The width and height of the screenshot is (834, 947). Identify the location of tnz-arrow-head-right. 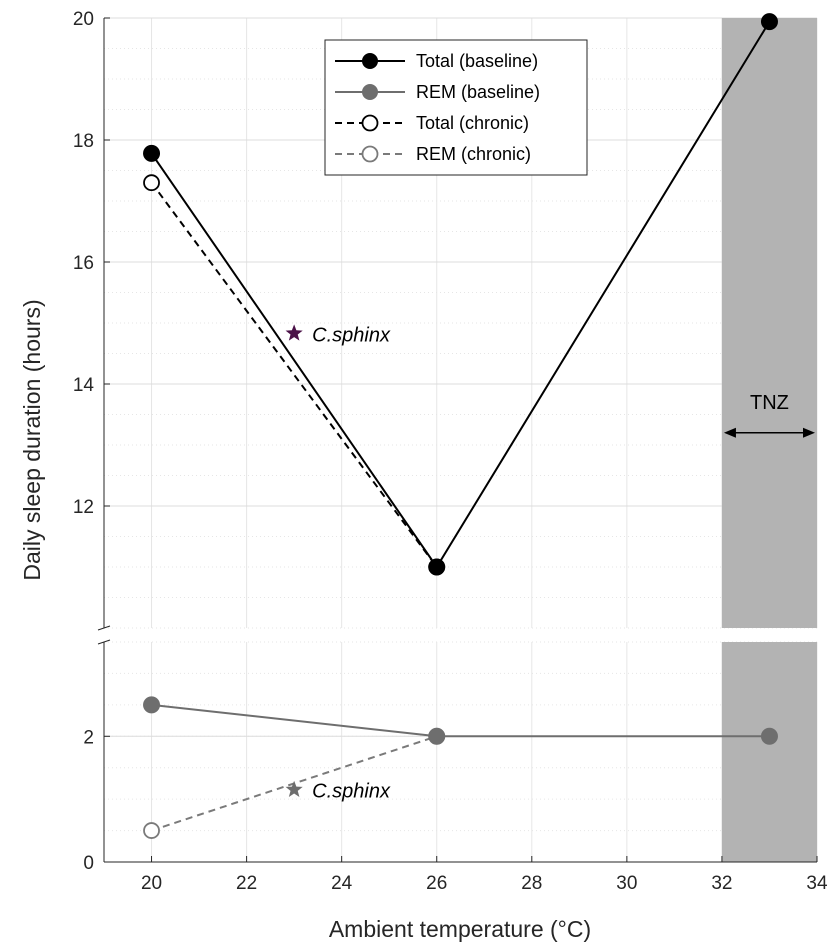
(809, 432).